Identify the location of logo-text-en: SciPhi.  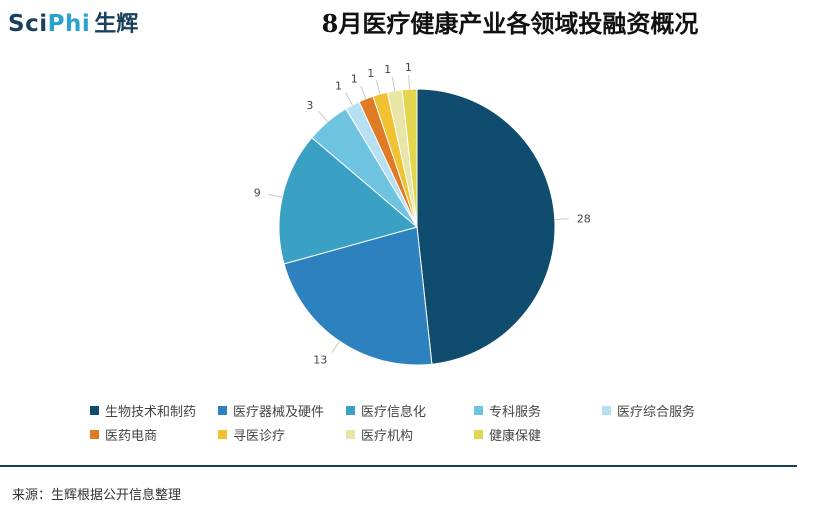
(49, 24).